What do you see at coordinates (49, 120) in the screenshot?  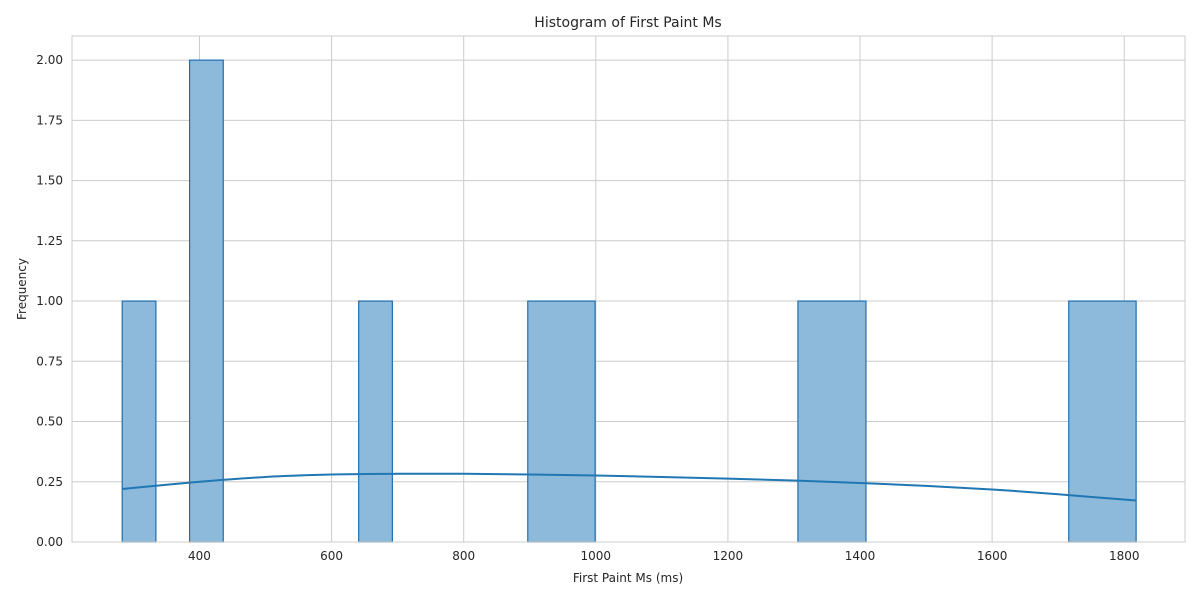 I see `y-tick-label: 1.75` at bounding box center [49, 120].